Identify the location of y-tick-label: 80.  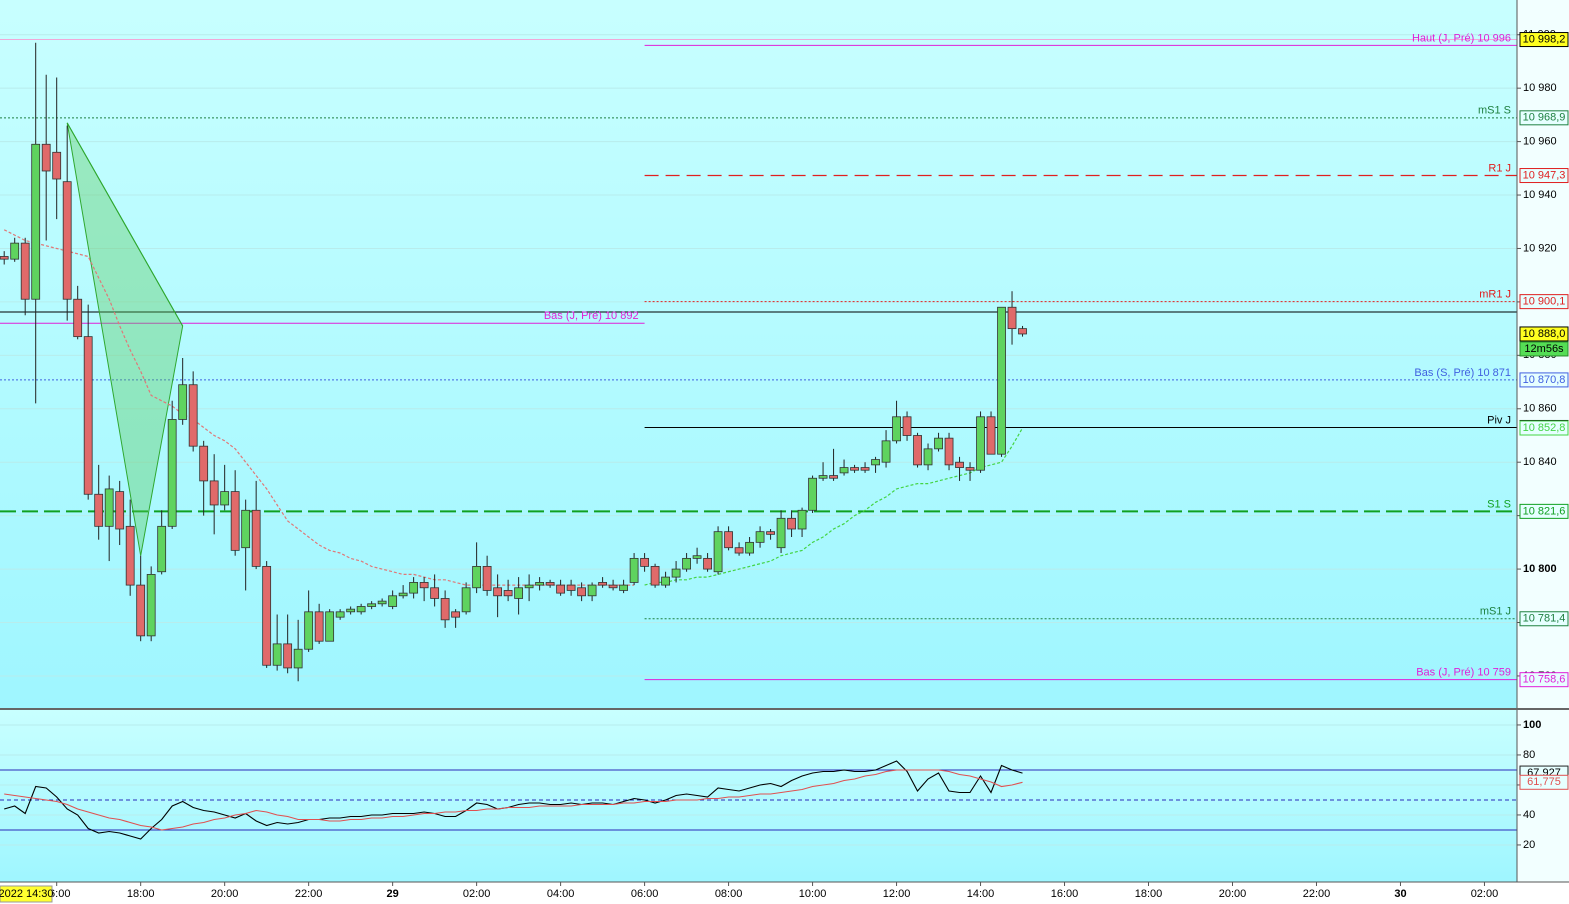
(1529, 755).